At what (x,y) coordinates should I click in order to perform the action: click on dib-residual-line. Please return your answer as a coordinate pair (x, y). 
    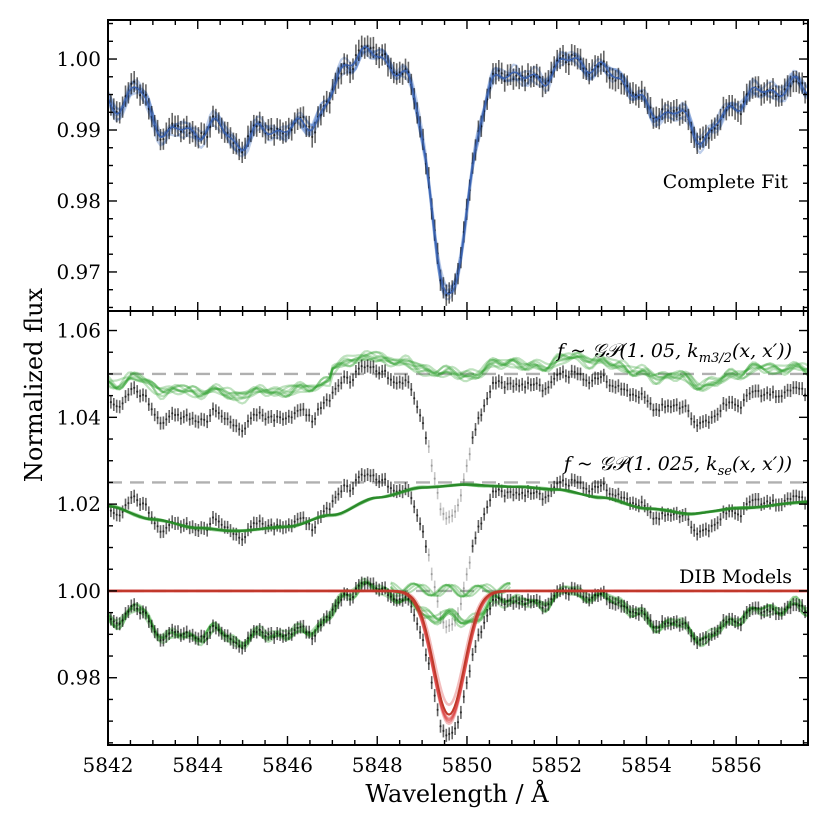
    Looking at the image, I should click on (450, 589).